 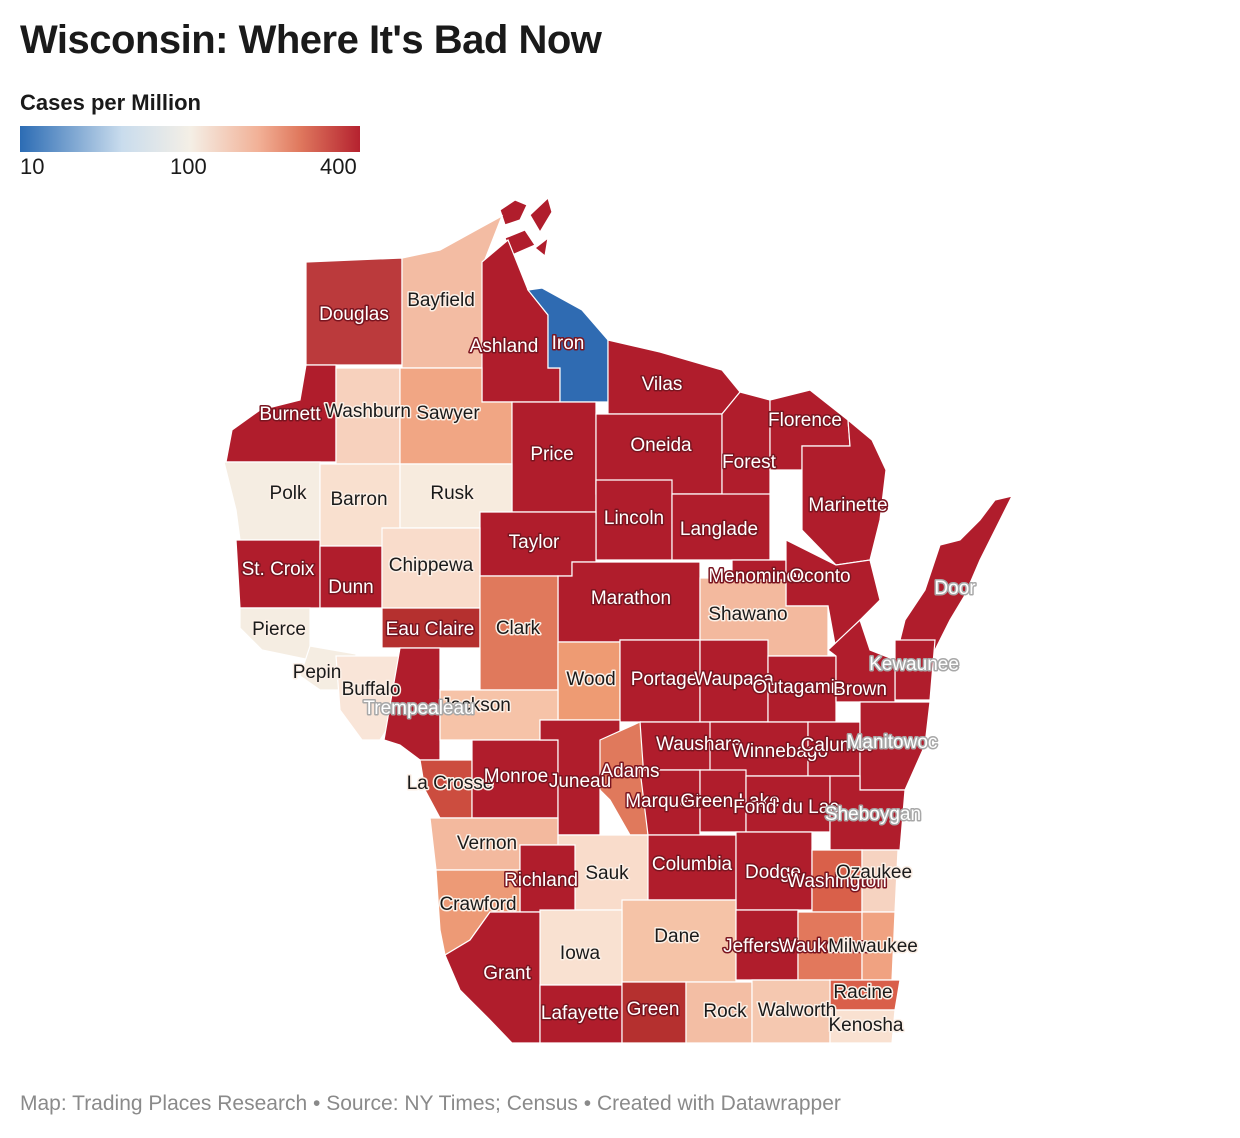 I want to click on footer-created-with: Created with Datawrapper, so click(x=718, y=1103).